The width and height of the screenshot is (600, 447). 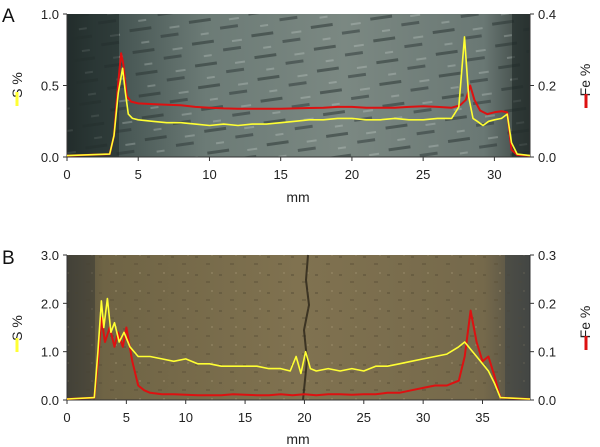 What do you see at coordinates (17, 89) in the screenshot?
I see `panel-a-left-legend: S %` at bounding box center [17, 89].